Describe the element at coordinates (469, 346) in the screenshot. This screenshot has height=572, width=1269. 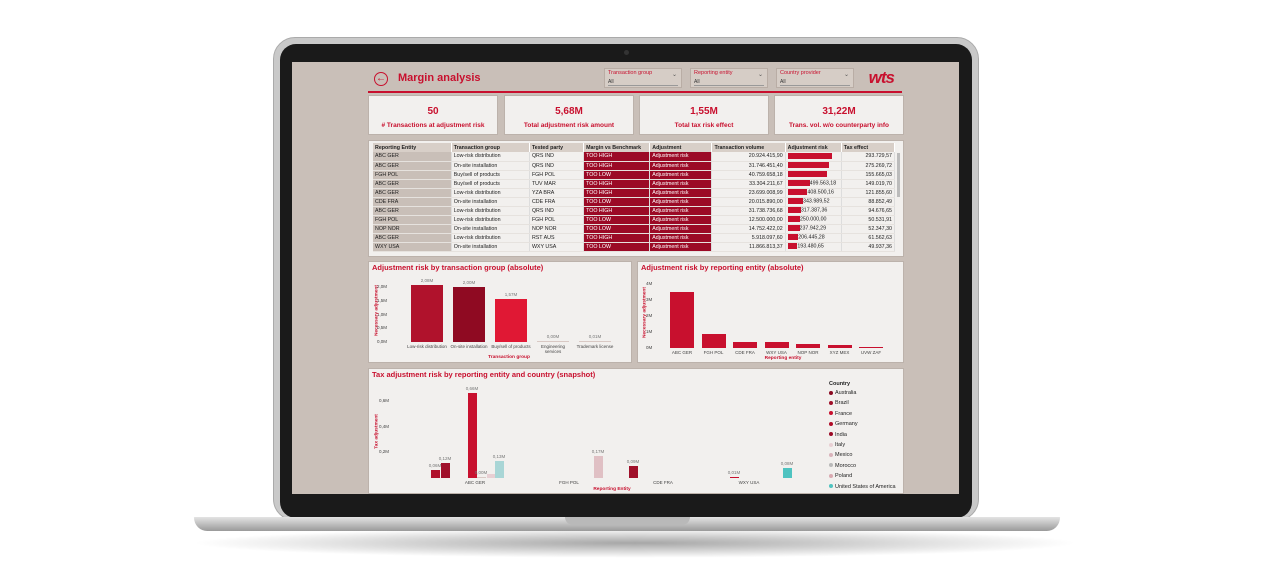
I see `x-tick-label: On-site installation` at that location.